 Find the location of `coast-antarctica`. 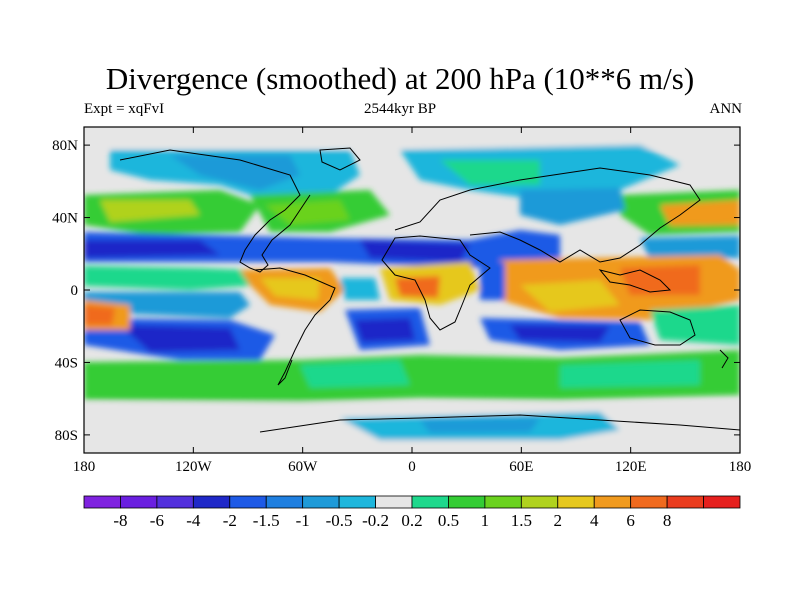

coast-antarctica is located at coordinates (499, 423).